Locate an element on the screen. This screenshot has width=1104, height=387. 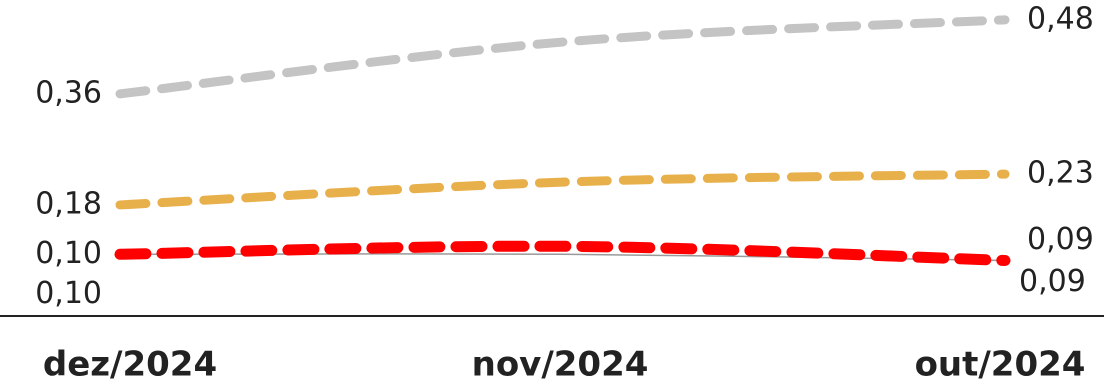
x-tick-label: out/2024 is located at coordinates (1000, 365).